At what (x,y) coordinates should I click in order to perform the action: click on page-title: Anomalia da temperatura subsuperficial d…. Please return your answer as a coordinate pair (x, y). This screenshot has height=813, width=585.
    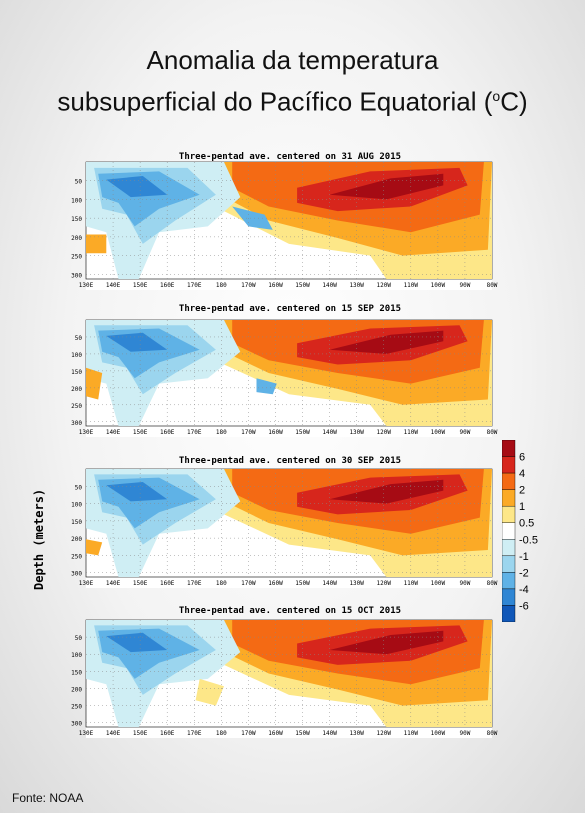
    Looking at the image, I should click on (292, 81).